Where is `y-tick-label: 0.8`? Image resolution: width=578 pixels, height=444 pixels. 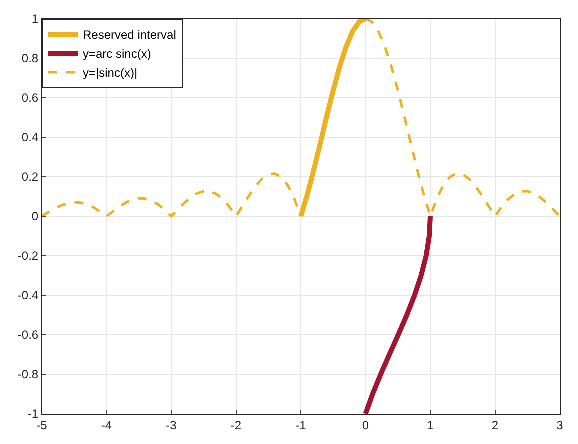 y-tick-label: 0.8 is located at coordinates (30, 59).